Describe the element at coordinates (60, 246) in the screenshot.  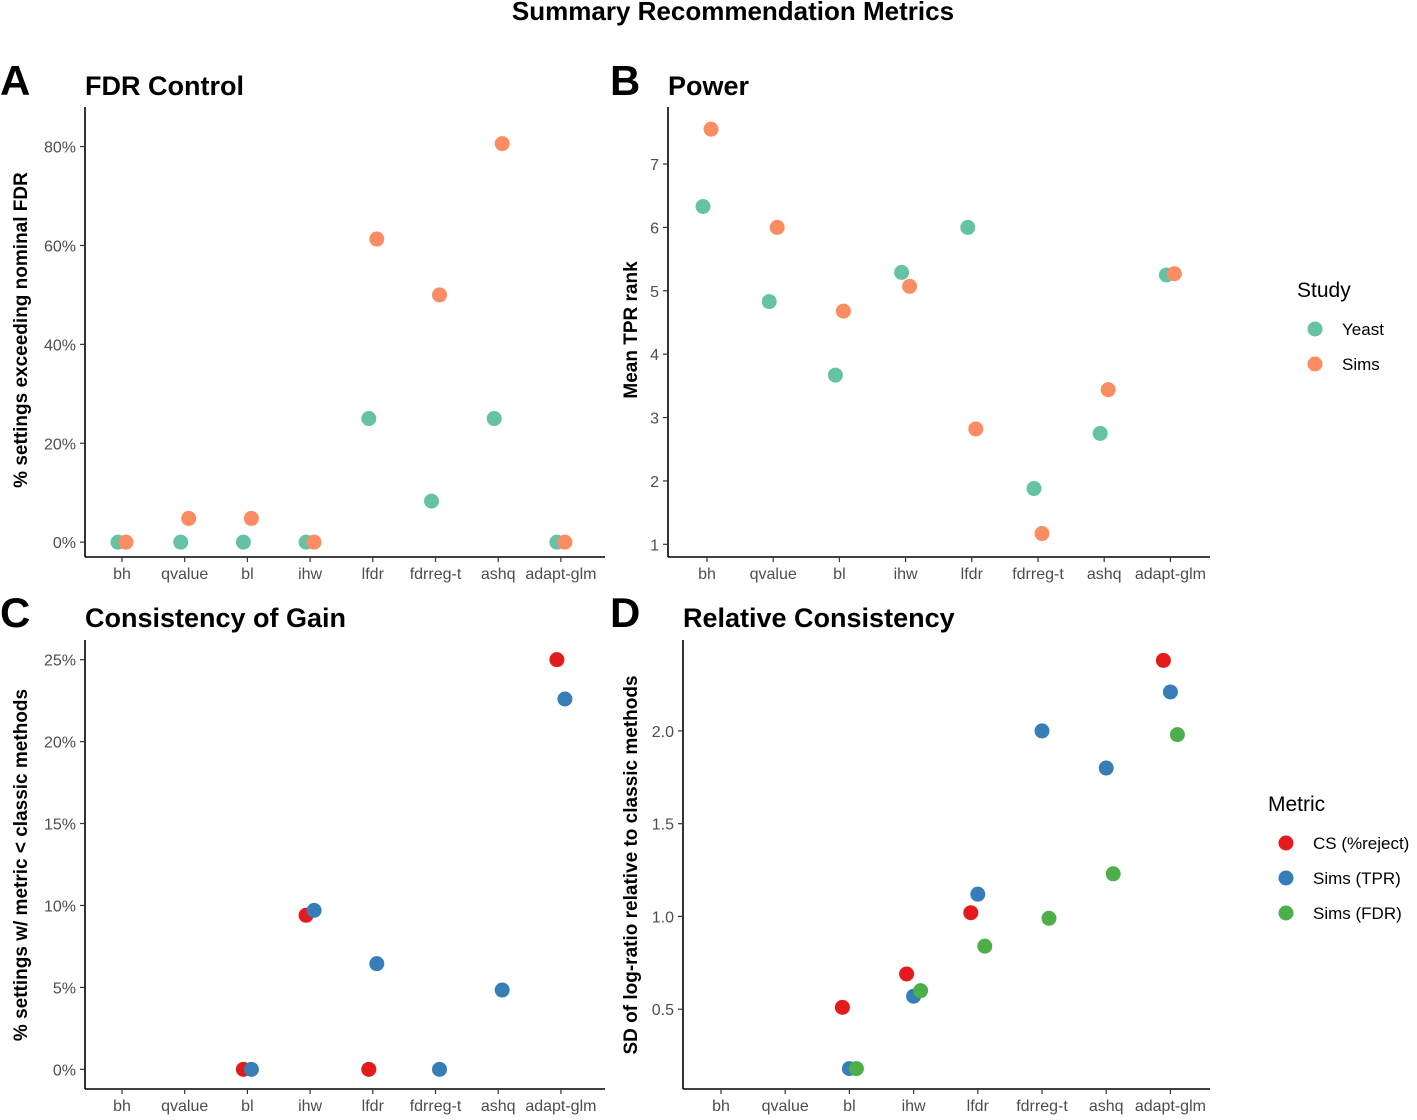
I see `y-tick-label: 60%` at that location.